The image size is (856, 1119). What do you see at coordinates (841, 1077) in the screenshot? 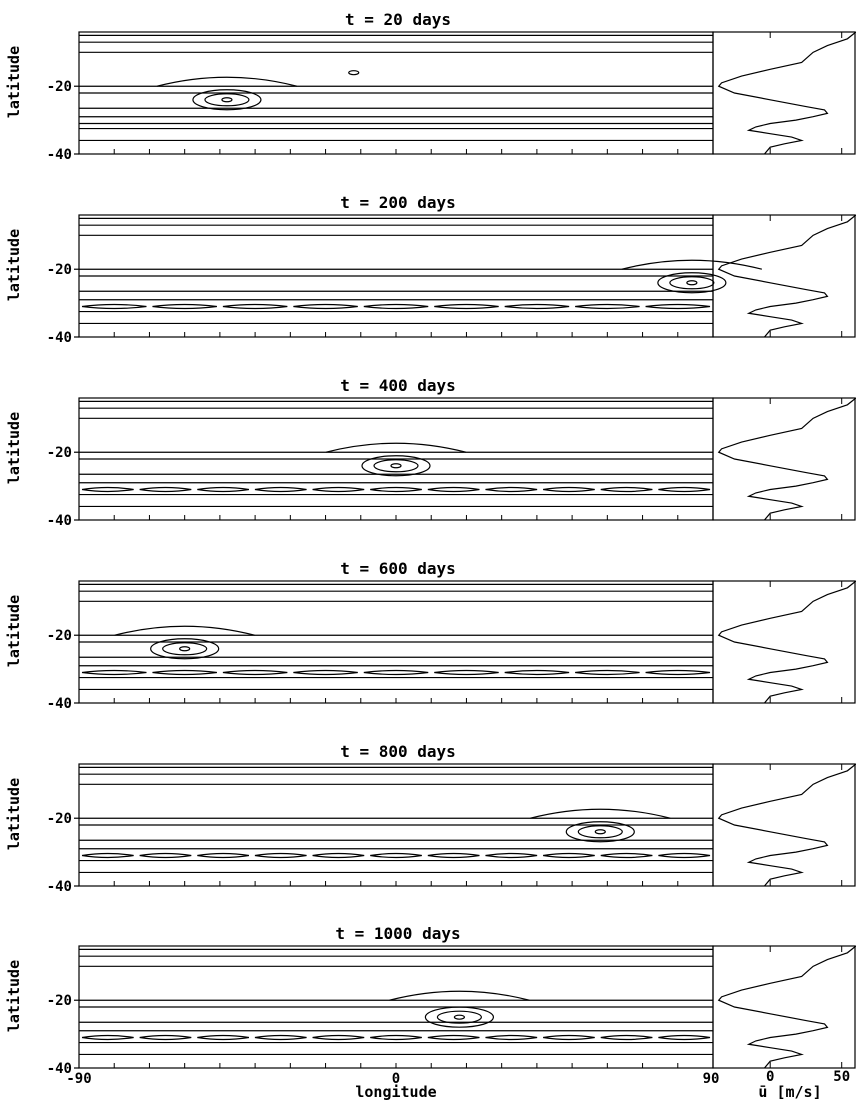
I see `profile-tick-label: 50` at bounding box center [841, 1077].